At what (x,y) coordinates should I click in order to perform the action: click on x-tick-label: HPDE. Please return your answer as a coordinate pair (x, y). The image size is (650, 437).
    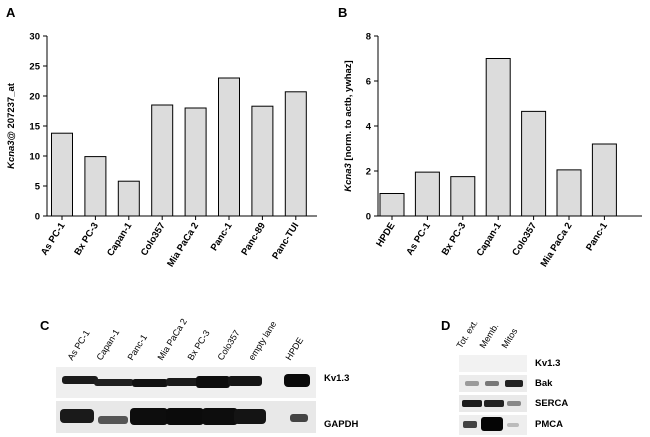
    Looking at the image, I should click on (385, 235).